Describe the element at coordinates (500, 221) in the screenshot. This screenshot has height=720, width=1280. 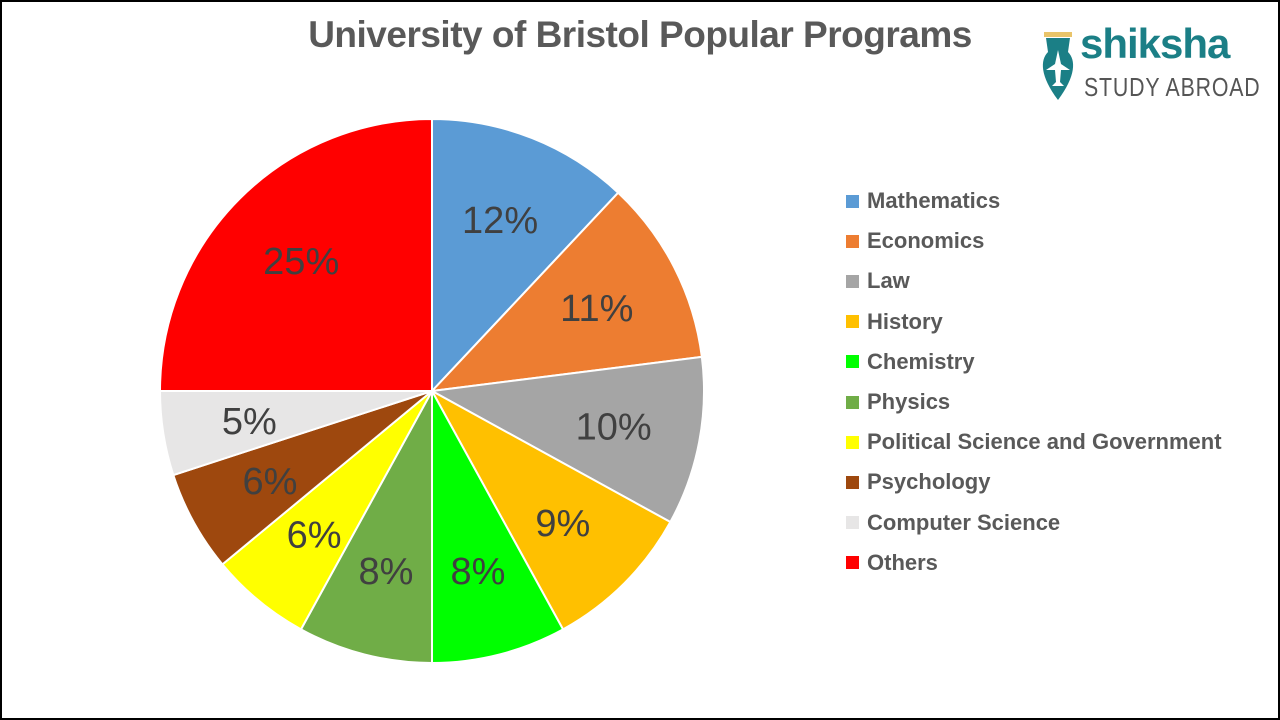
I see `pie-data-label: 12%` at that location.